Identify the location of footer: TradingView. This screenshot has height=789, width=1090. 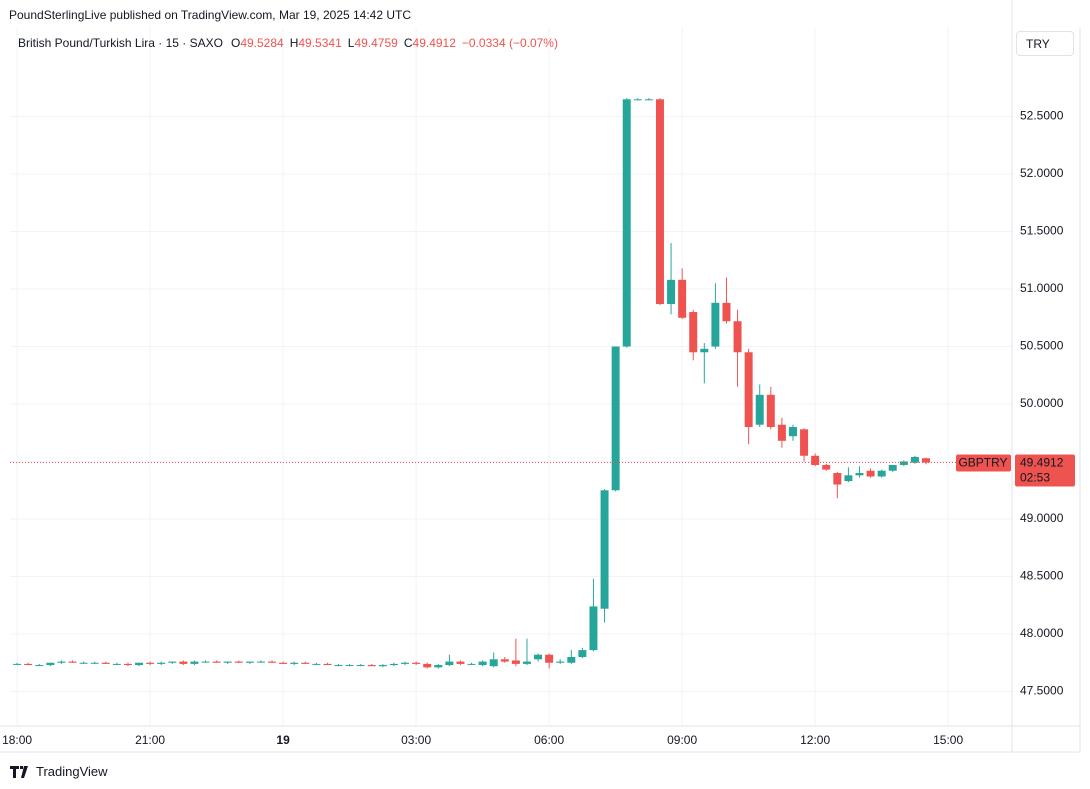
(59, 771).